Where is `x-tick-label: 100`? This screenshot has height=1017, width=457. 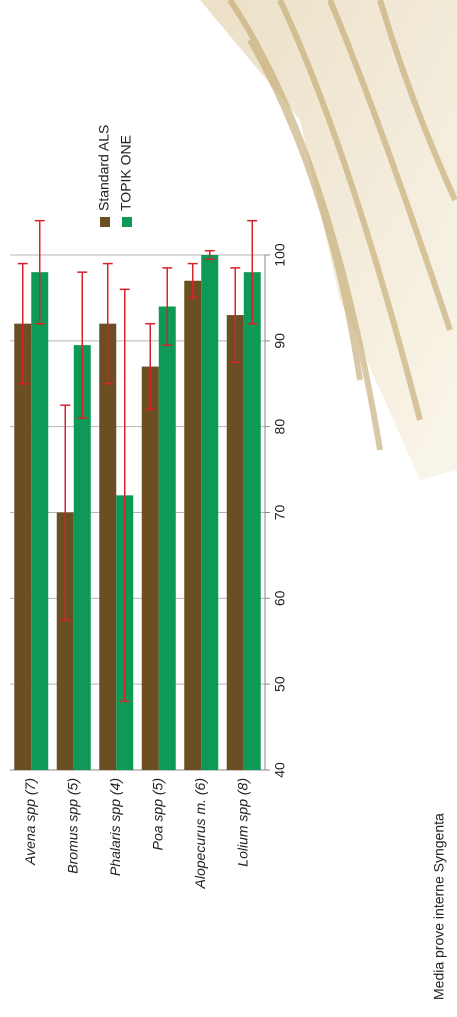 x-tick-label: 100 is located at coordinates (280, 255).